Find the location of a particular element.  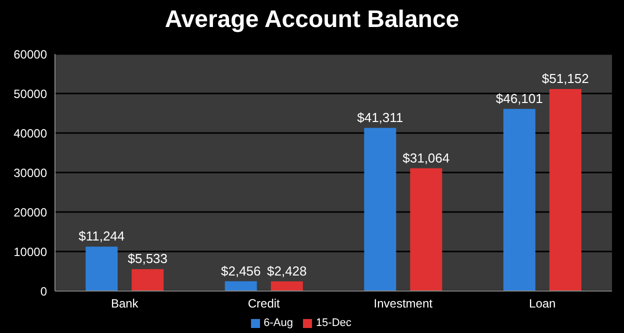

y-tick-label: 50000 is located at coordinates (31, 93).